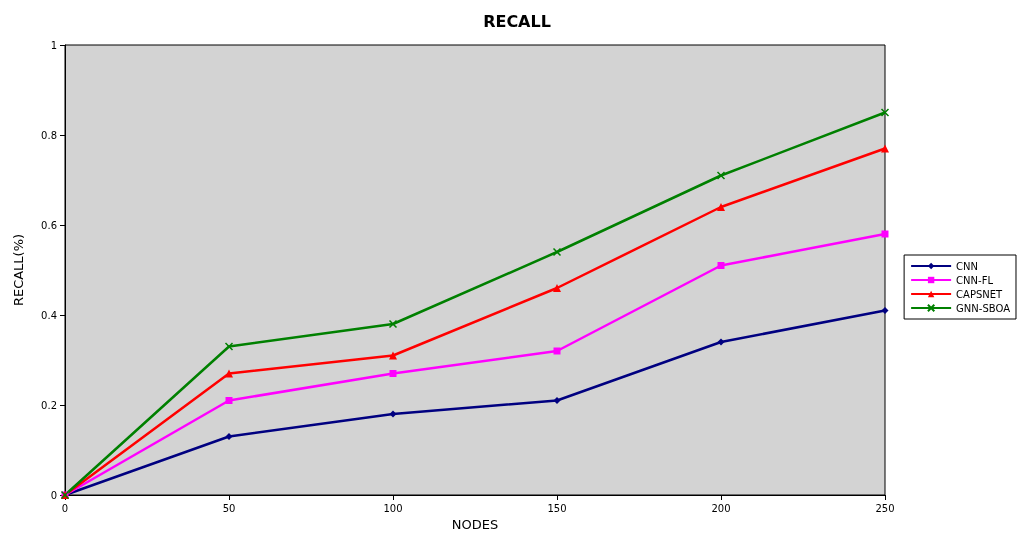  Describe the element at coordinates (557, 508) in the screenshot. I see `x-tick-label: 150` at that location.